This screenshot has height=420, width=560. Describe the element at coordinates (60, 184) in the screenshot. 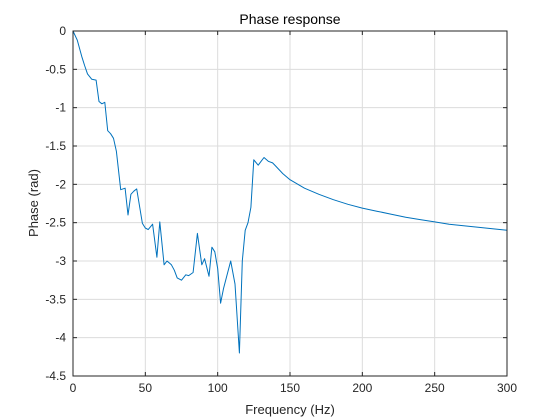

I see `y-tick-label: -2` at that location.